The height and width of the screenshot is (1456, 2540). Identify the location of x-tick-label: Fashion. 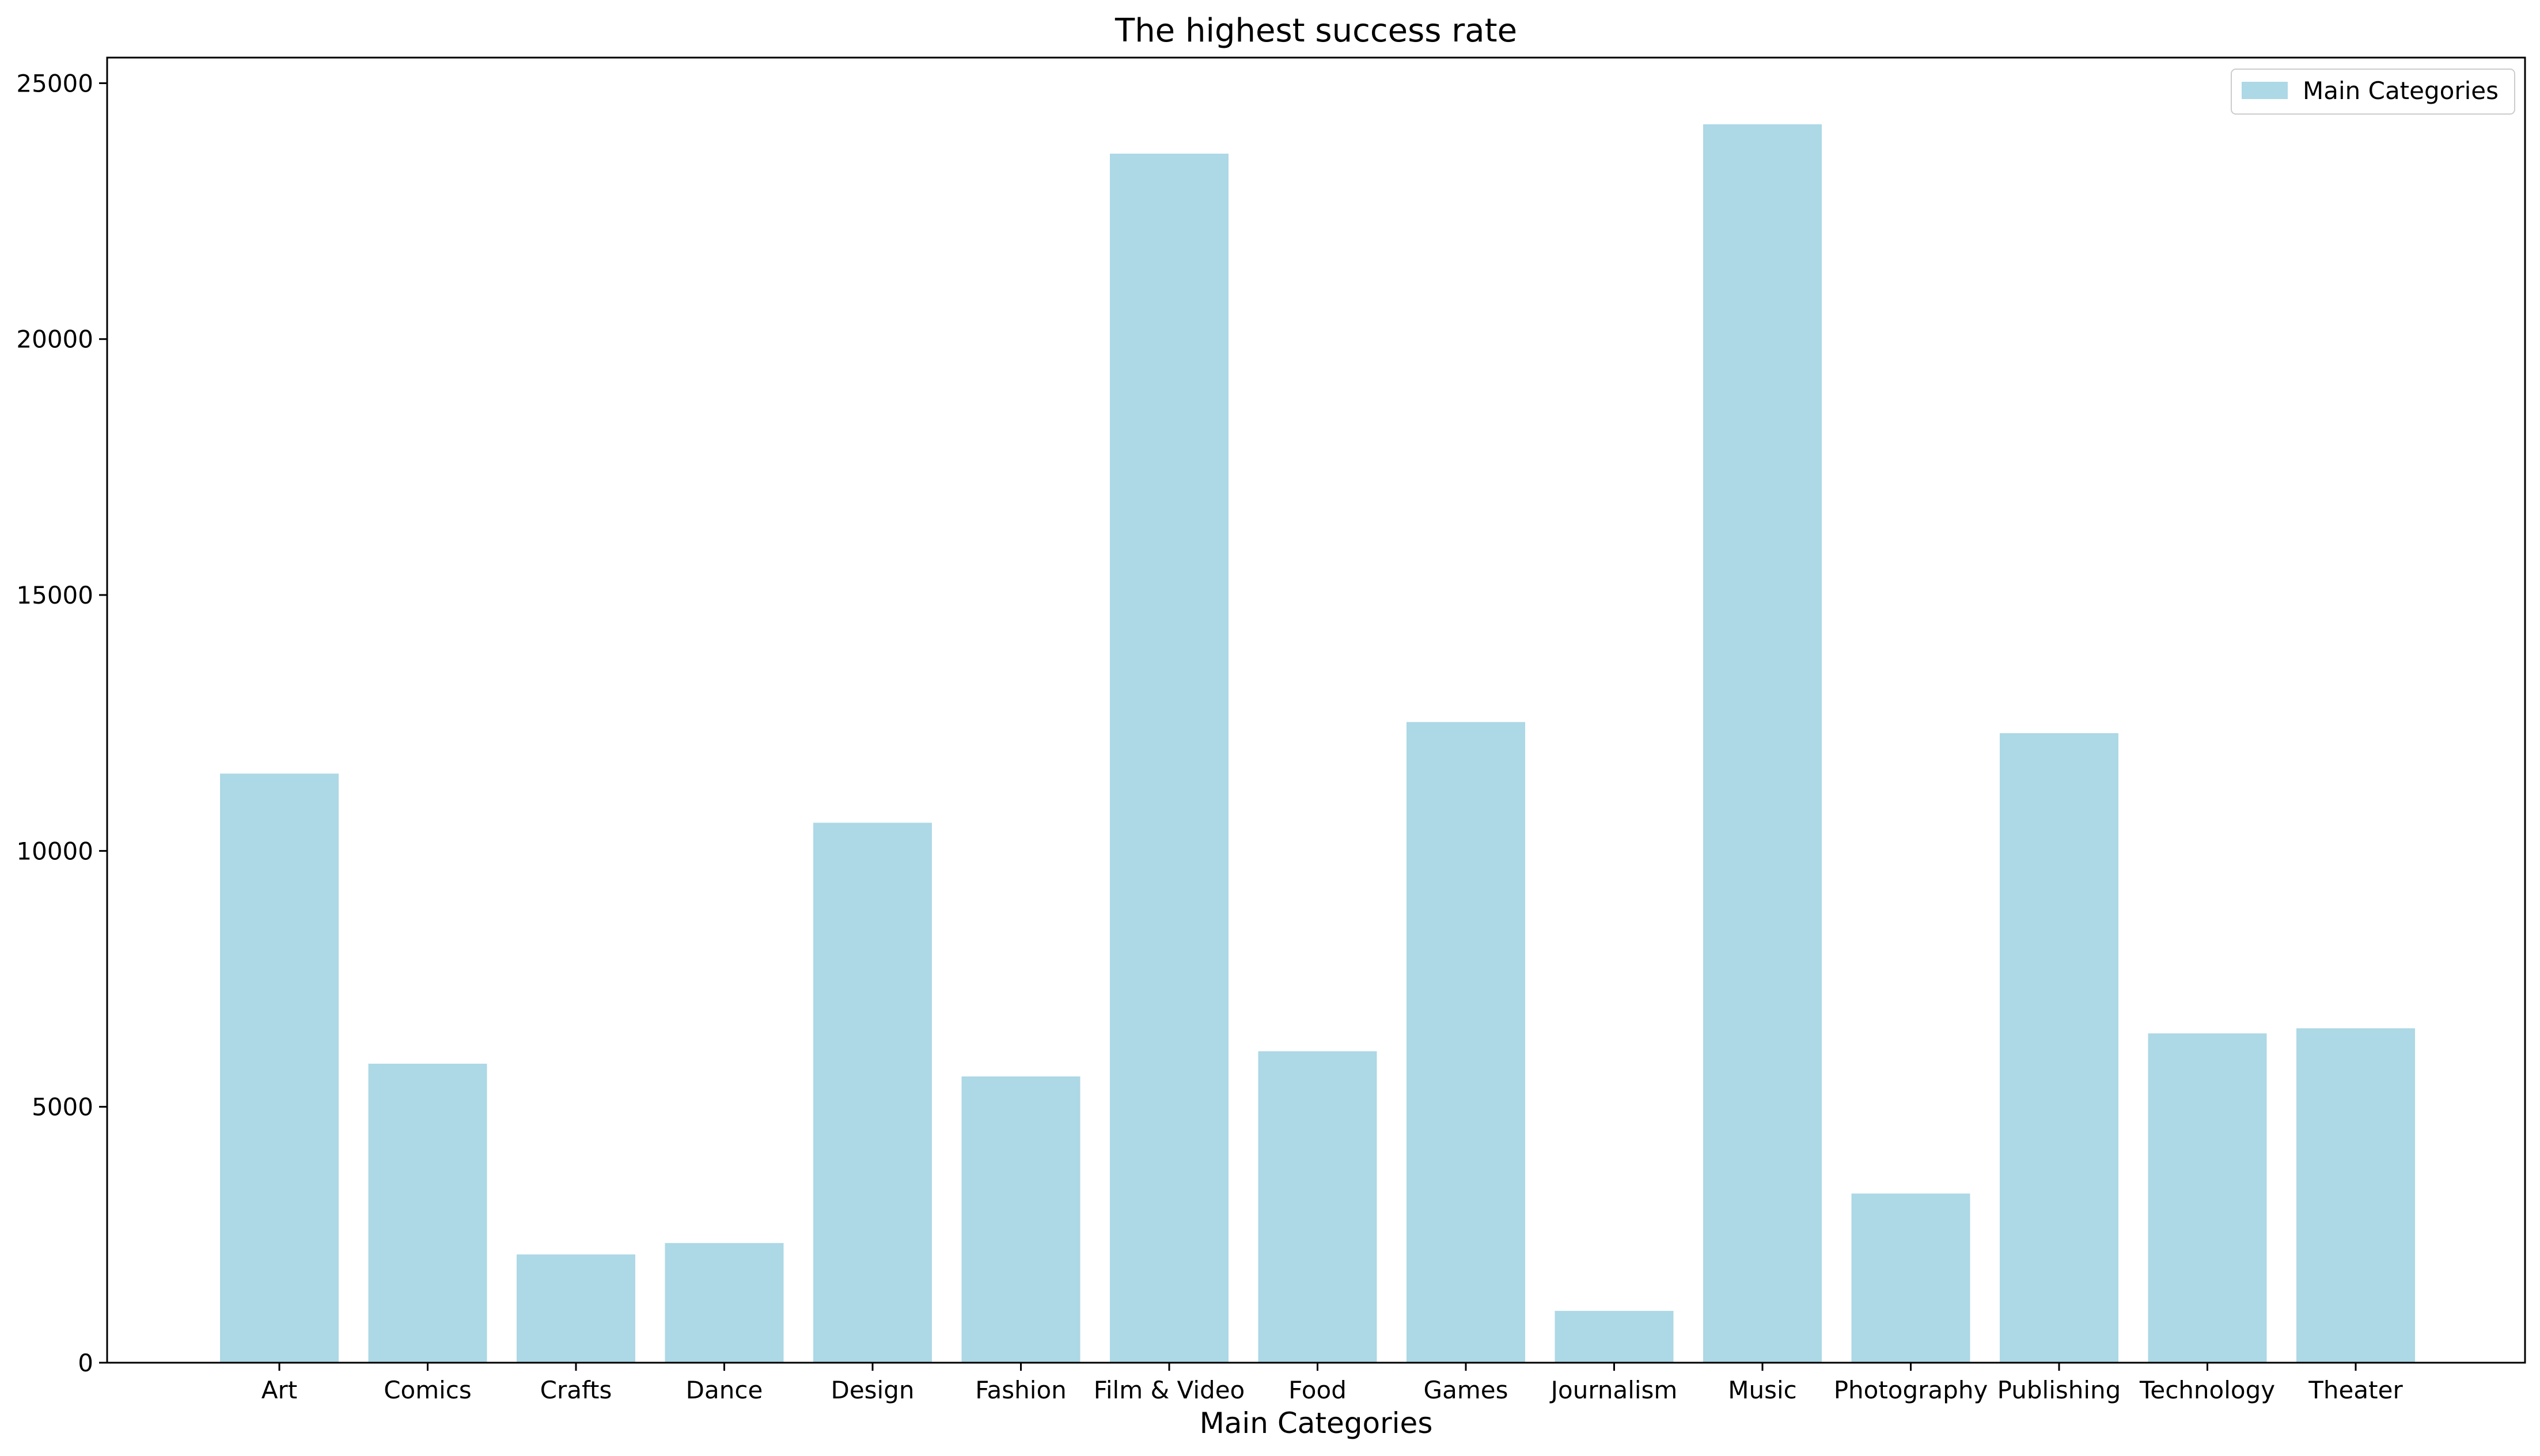
(1021, 1390).